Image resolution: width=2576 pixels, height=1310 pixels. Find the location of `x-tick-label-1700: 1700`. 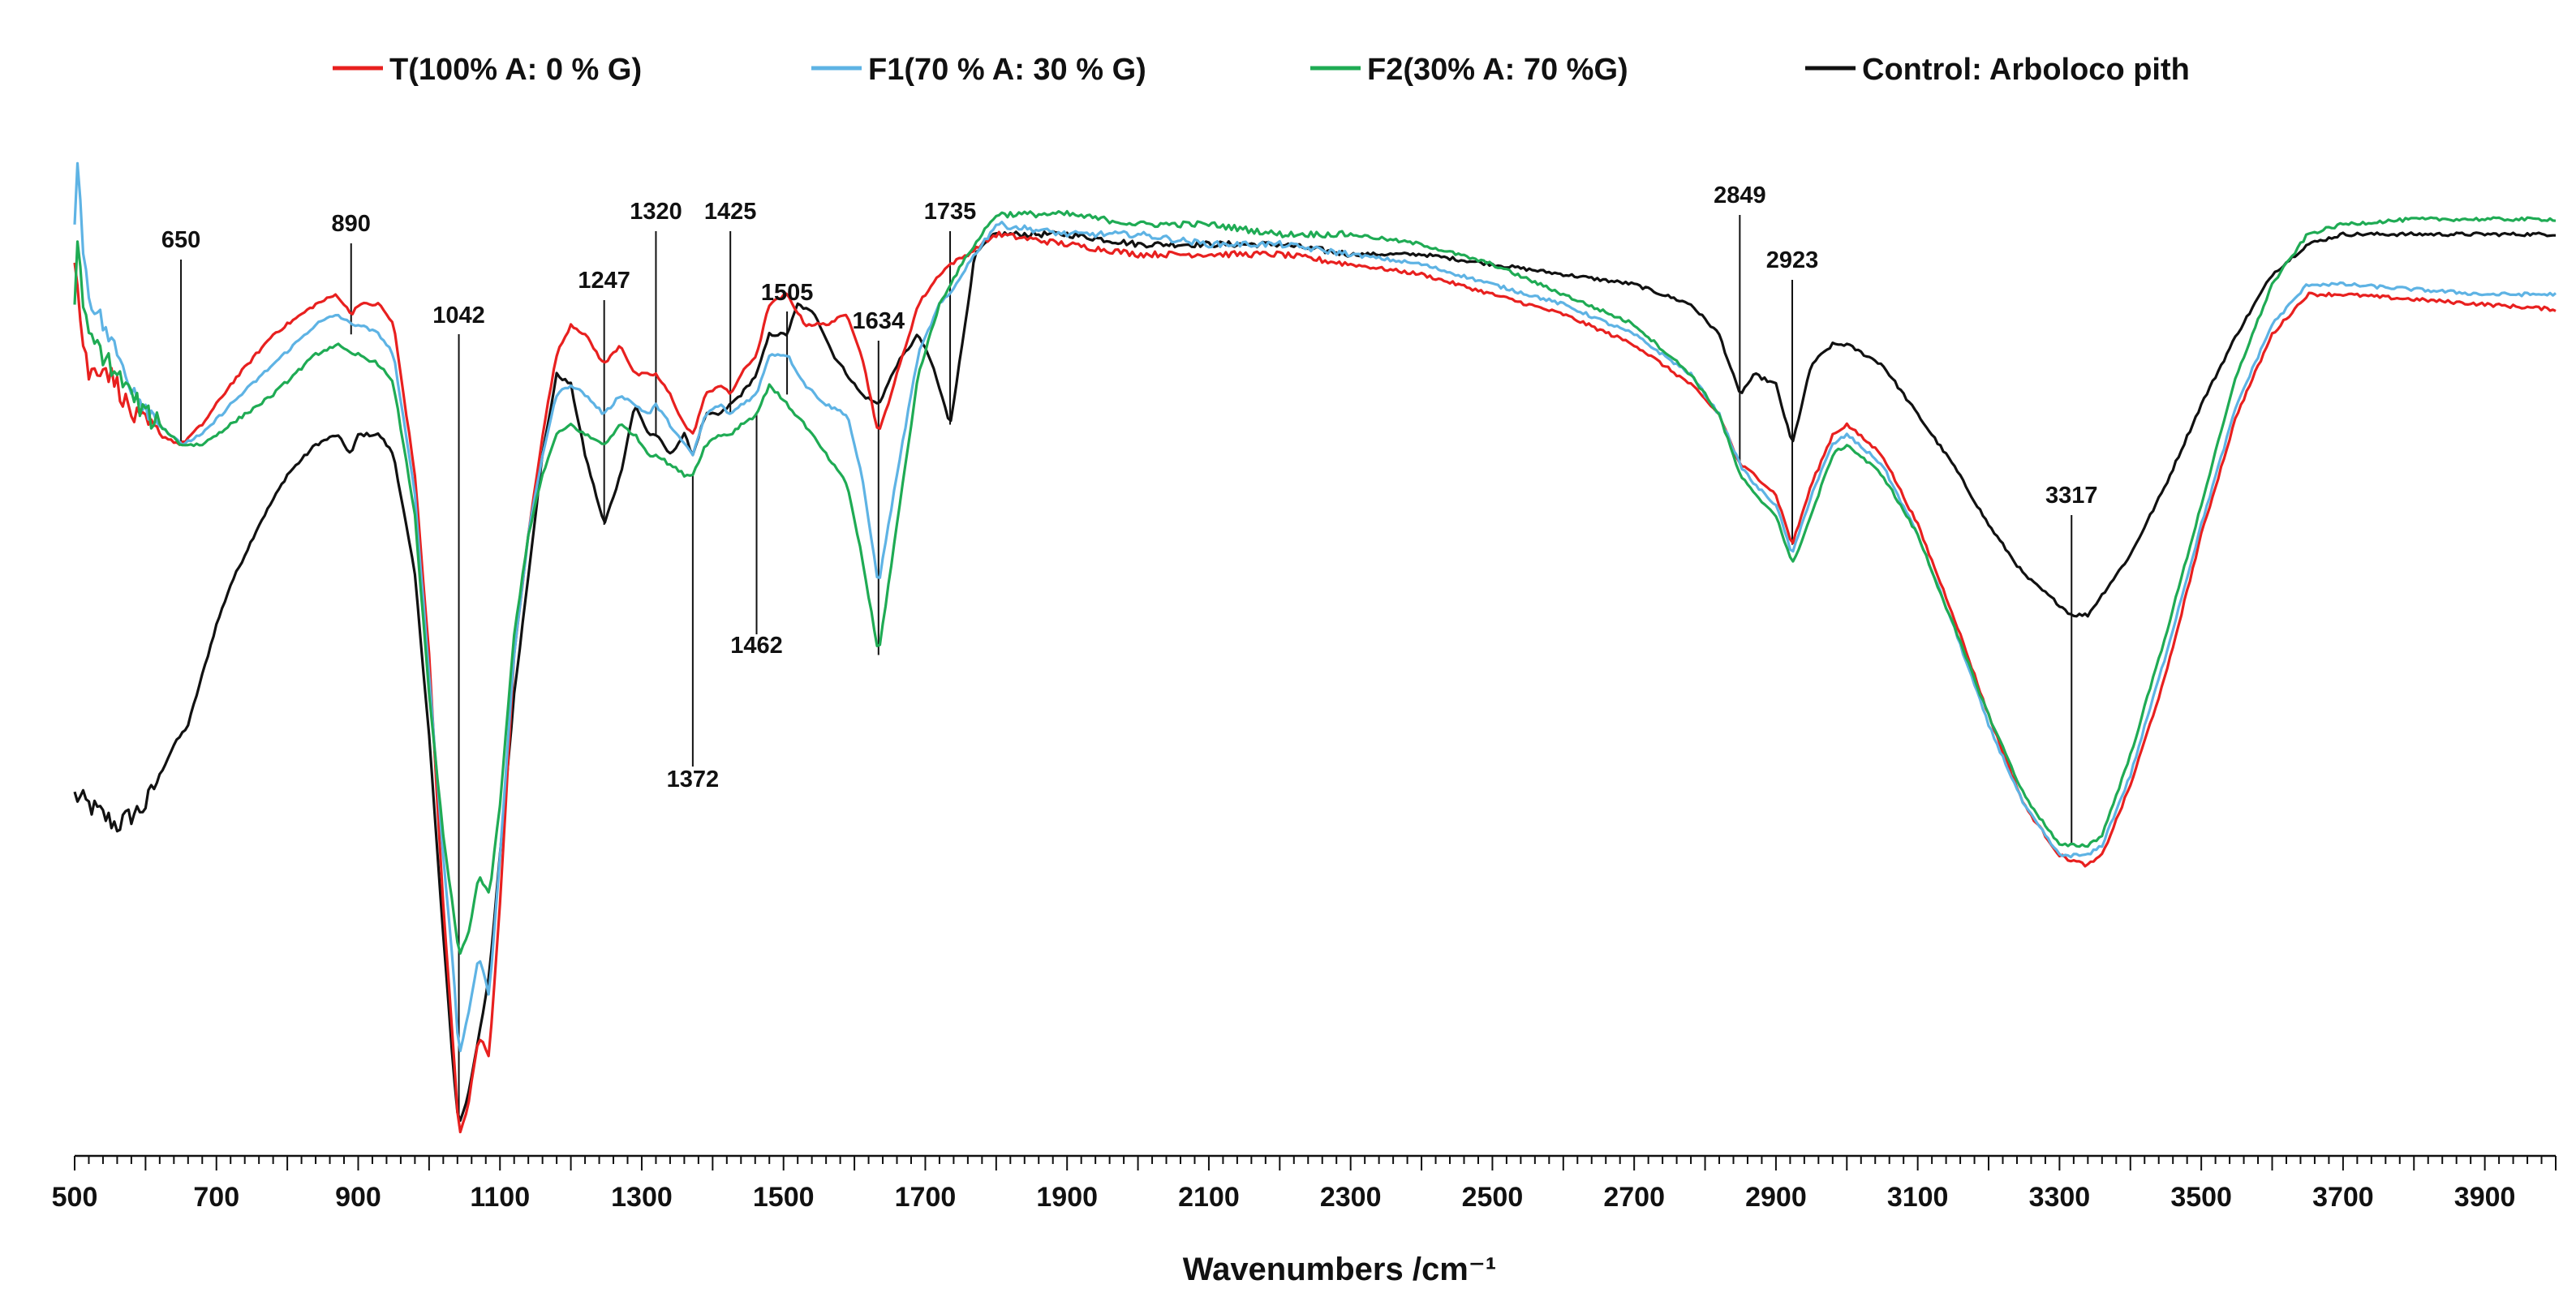

x-tick-label-1700: 1700 is located at coordinates (926, 1198).